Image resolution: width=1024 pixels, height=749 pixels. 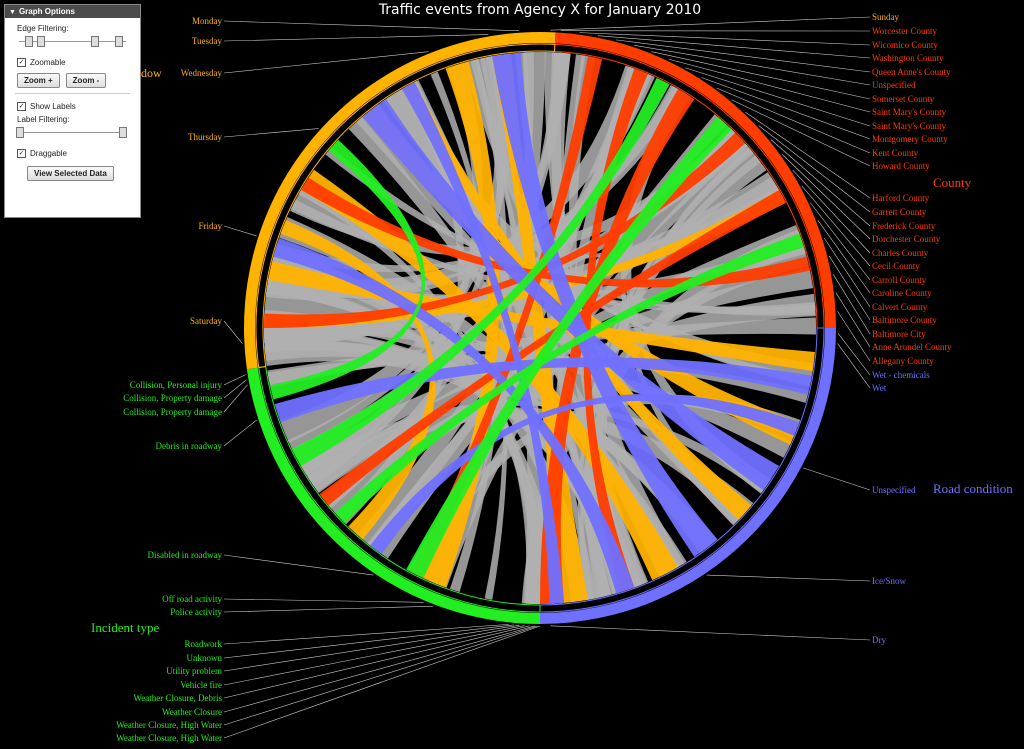 I want to click on day-label: Wednesday, so click(x=202, y=73).